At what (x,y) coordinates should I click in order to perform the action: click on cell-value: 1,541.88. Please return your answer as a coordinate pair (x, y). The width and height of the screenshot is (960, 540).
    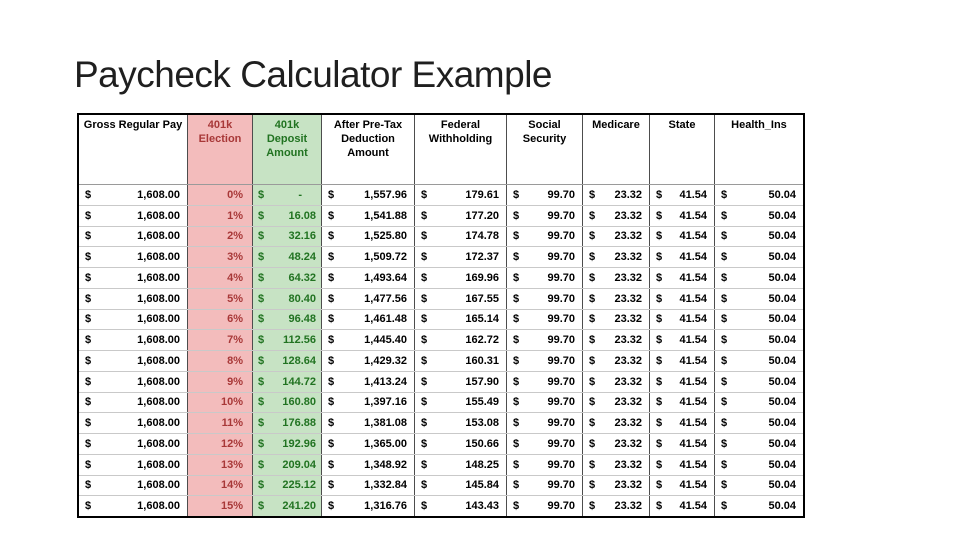
    Looking at the image, I should click on (385, 215).